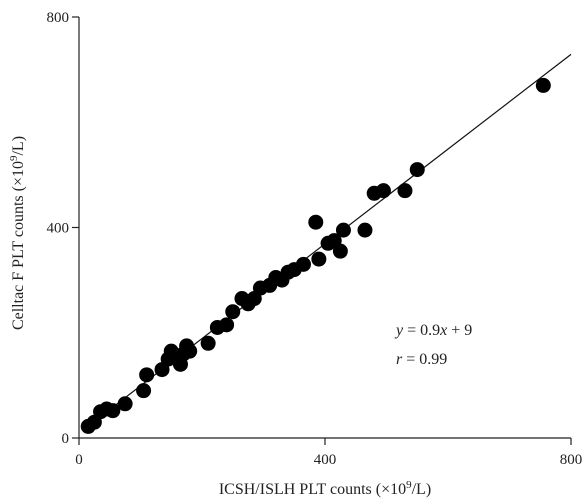 Image resolution: width=587 pixels, height=499 pixels. Describe the element at coordinates (66, 439) in the screenshot. I see `y-tick-label: 0` at that location.